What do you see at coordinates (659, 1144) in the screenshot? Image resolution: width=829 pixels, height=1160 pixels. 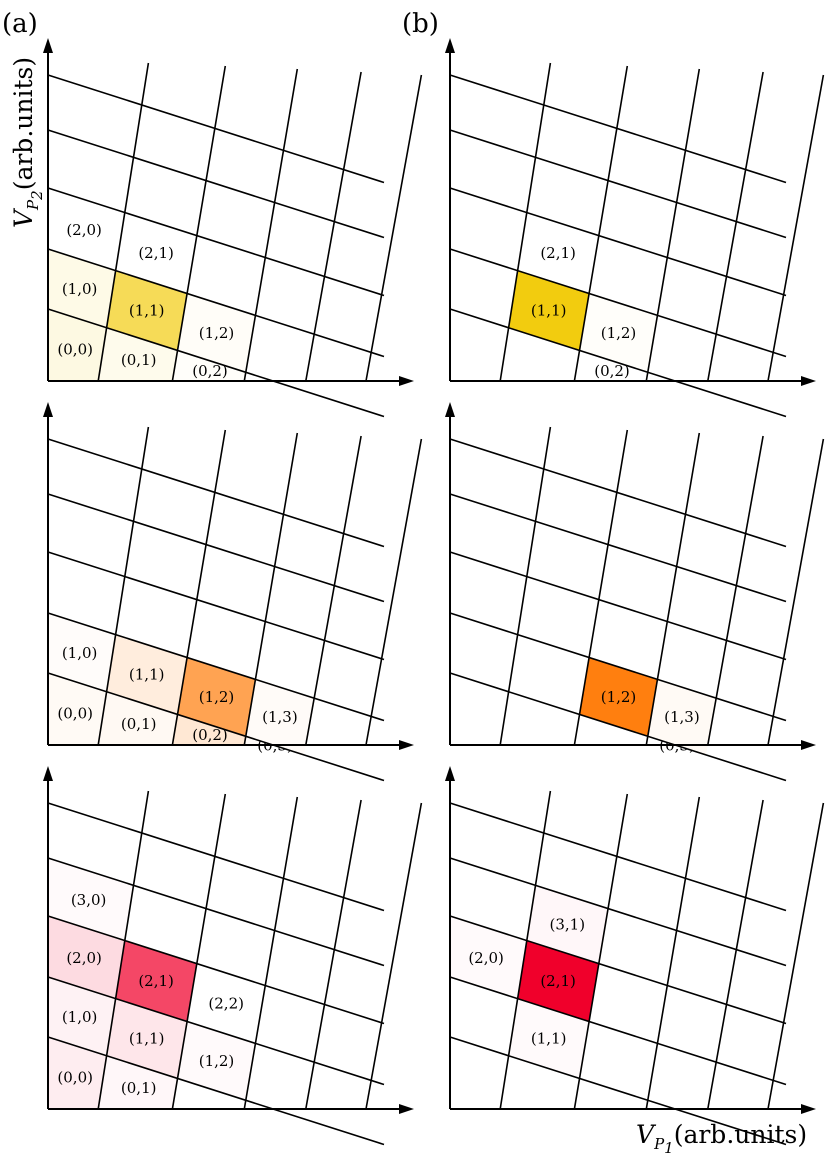 I see `x-axis-subscript: P` at bounding box center [659, 1144].